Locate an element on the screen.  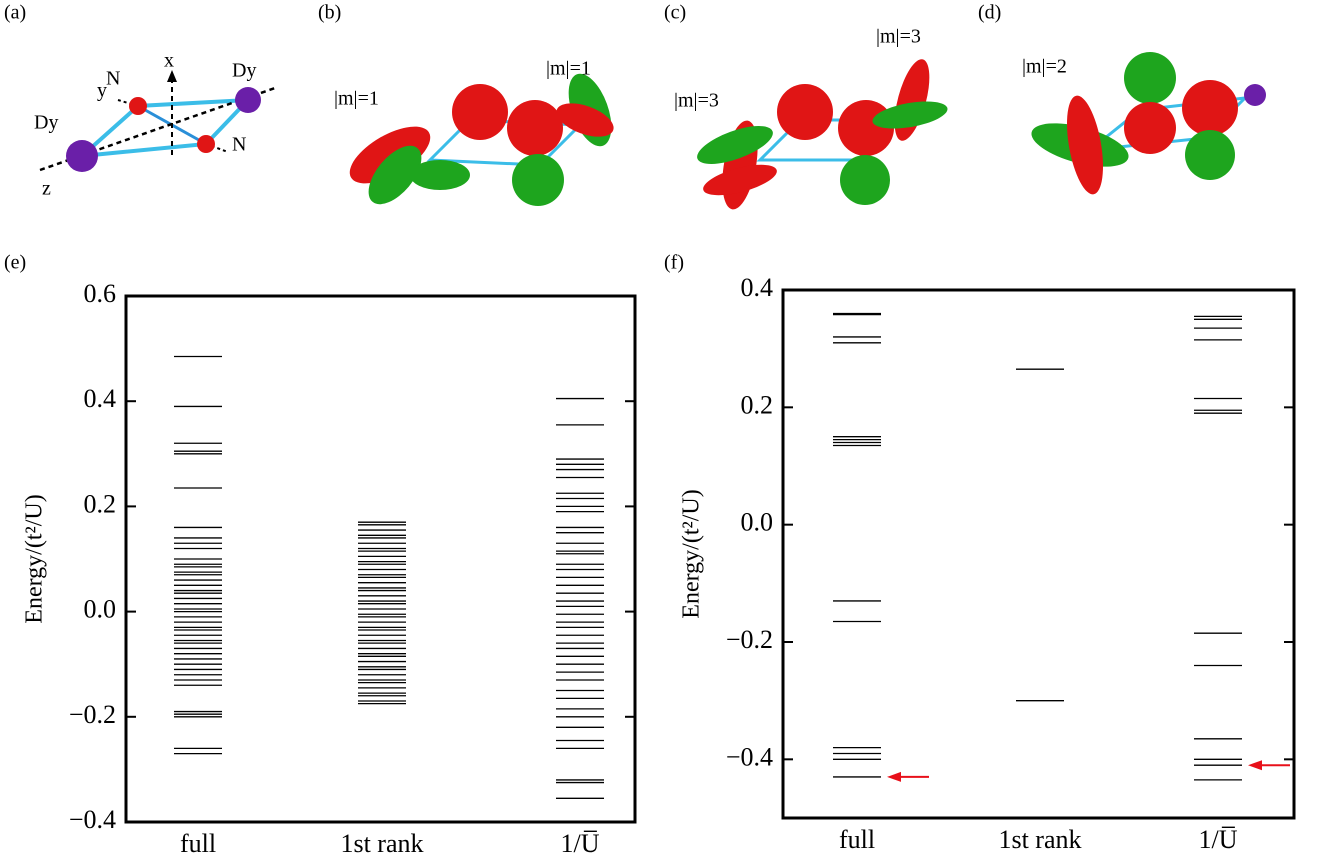
panel-label: (e) is located at coordinates (15, 263).